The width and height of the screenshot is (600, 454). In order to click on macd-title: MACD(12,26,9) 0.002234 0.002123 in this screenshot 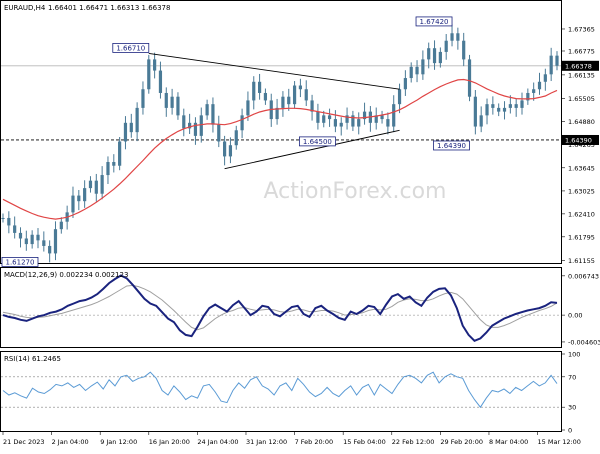, I will do `click(66, 275)`.